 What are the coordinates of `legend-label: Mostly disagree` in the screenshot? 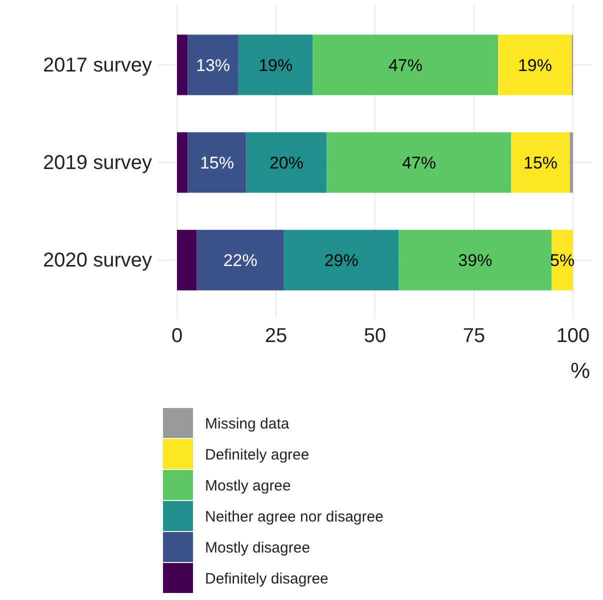 It's located at (257, 547).